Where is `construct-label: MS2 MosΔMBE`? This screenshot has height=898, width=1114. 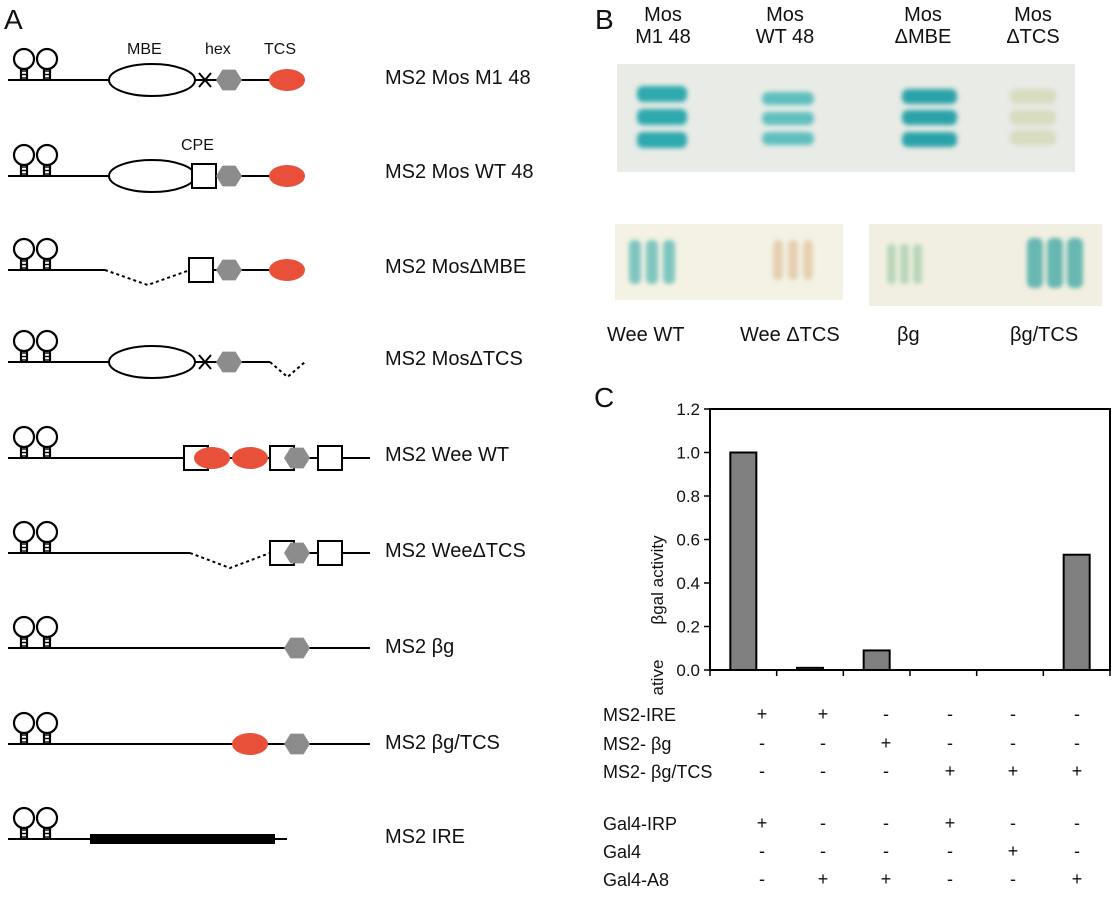
construct-label: MS2 MosΔMBE is located at coordinates (456, 267).